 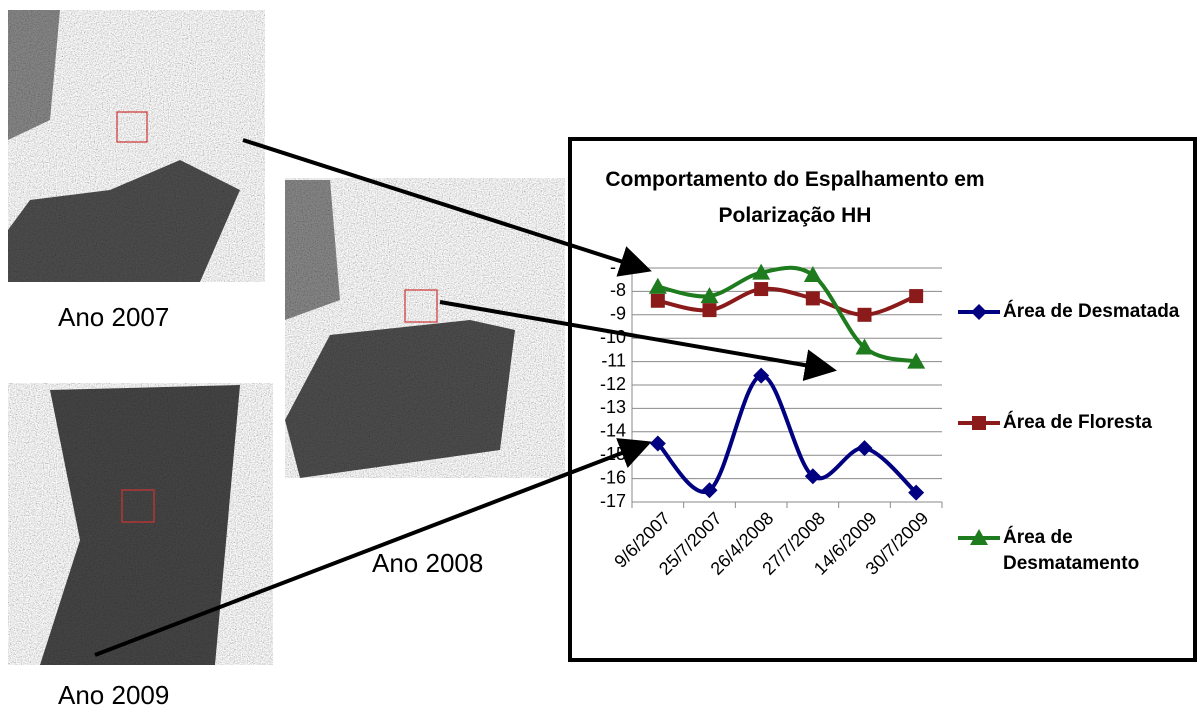 What do you see at coordinates (618, 290) in the screenshot?
I see `y-tick-label: -8` at bounding box center [618, 290].